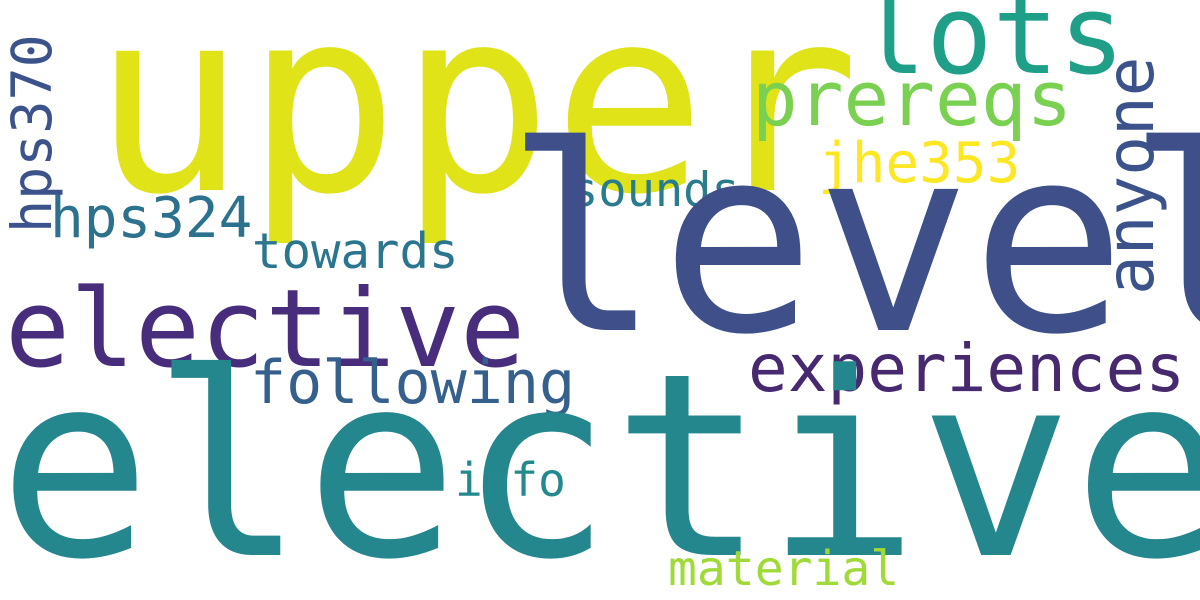 This screenshot has width=1200, height=600. I want to click on word-experiences: experiences, so click(967, 368).